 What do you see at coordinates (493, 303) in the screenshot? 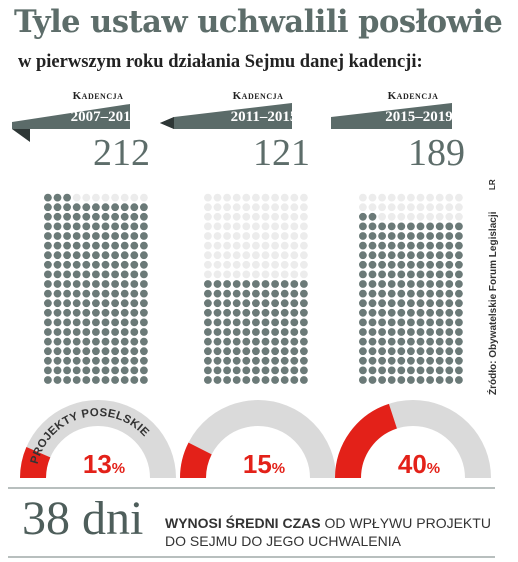
I see `source-note: Źródło: Obywatelskie Forum Legislacji` at bounding box center [493, 303].